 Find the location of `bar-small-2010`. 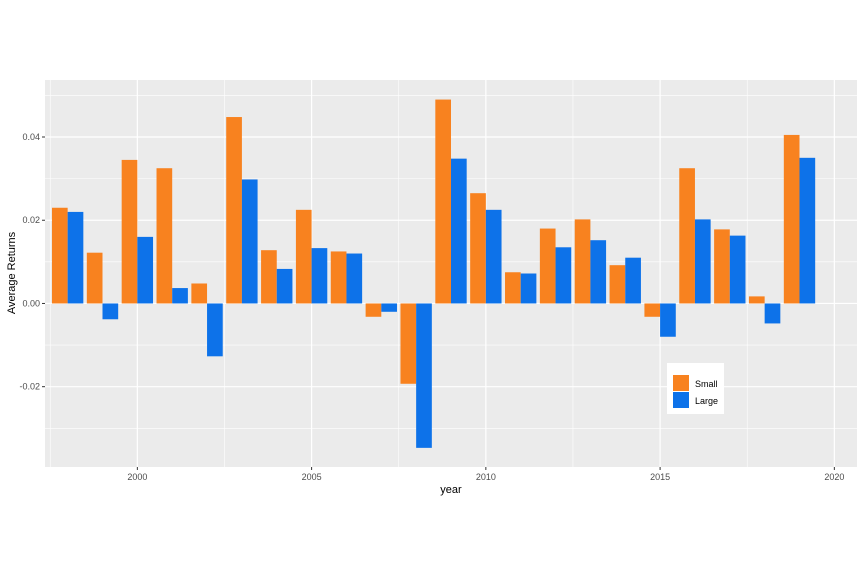

bar-small-2010 is located at coordinates (478, 248).